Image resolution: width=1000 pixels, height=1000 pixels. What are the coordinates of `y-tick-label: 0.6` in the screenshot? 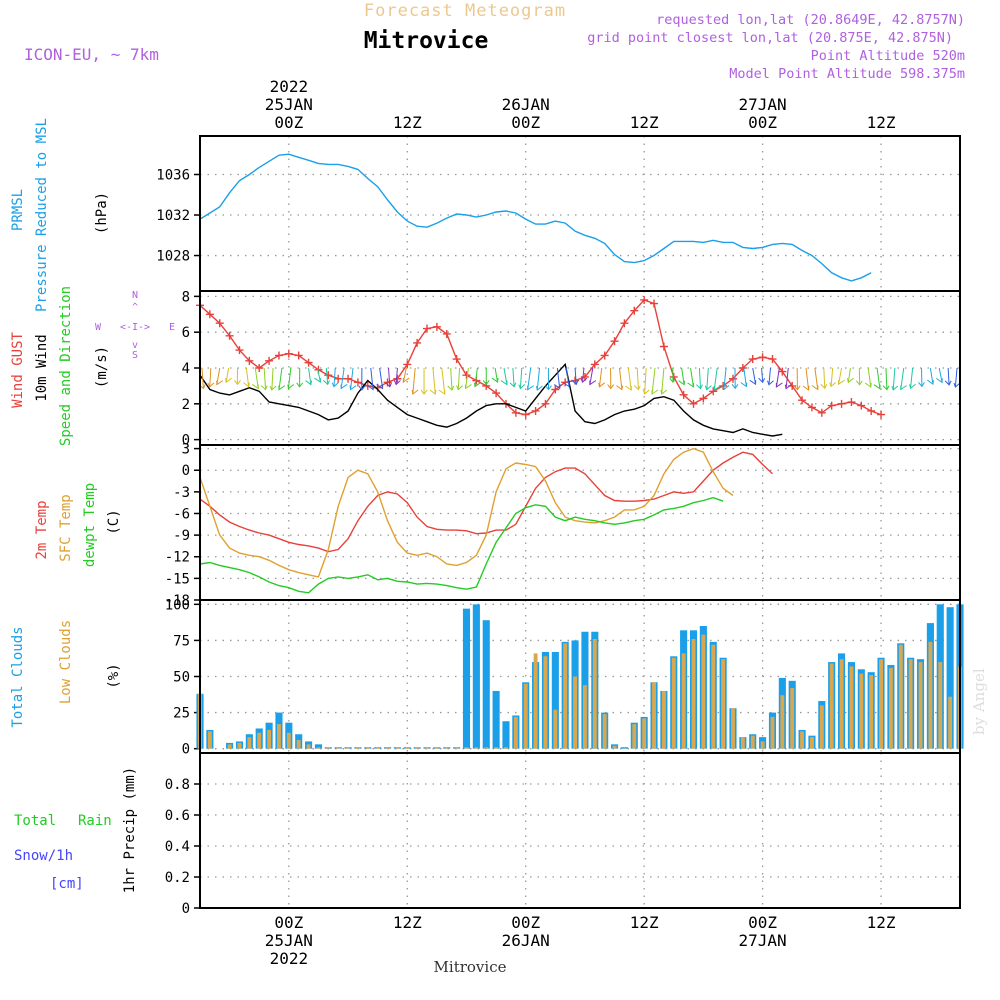 It's located at (177, 816).